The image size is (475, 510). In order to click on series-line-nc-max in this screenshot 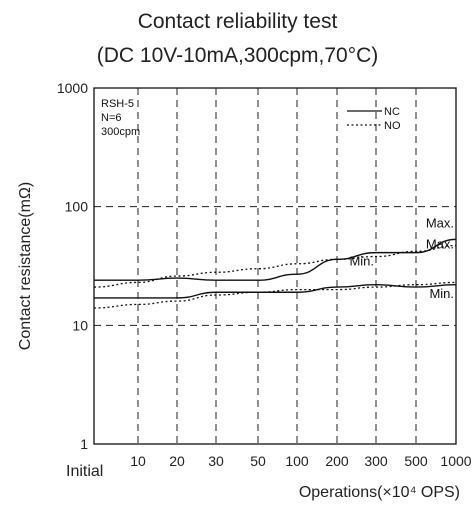, I will do `click(275, 259)`.